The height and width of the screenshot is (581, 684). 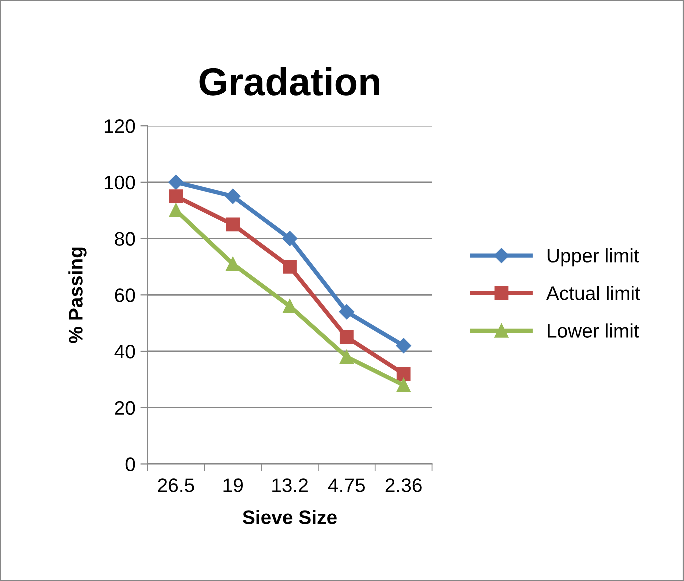 What do you see at coordinates (120, 127) in the screenshot?
I see `y-tick-label: 120` at bounding box center [120, 127].